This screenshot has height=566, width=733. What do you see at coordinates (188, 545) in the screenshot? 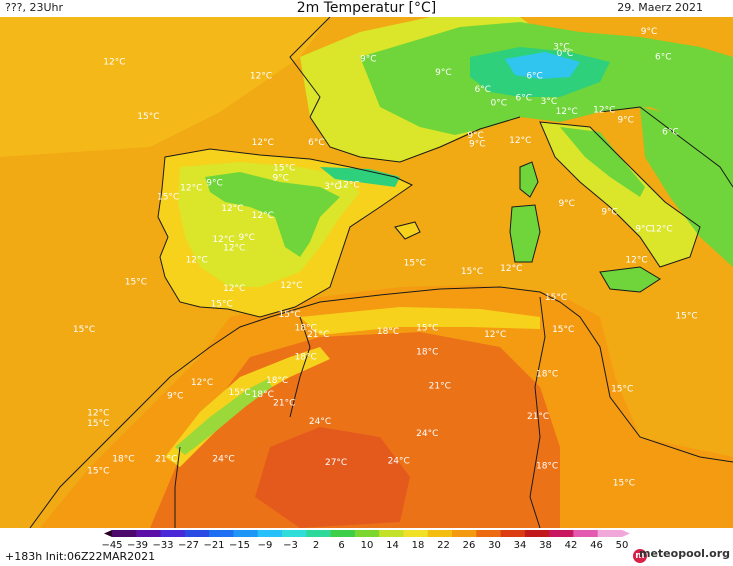
I see `colorbar-tick-label: −27` at bounding box center [188, 545].